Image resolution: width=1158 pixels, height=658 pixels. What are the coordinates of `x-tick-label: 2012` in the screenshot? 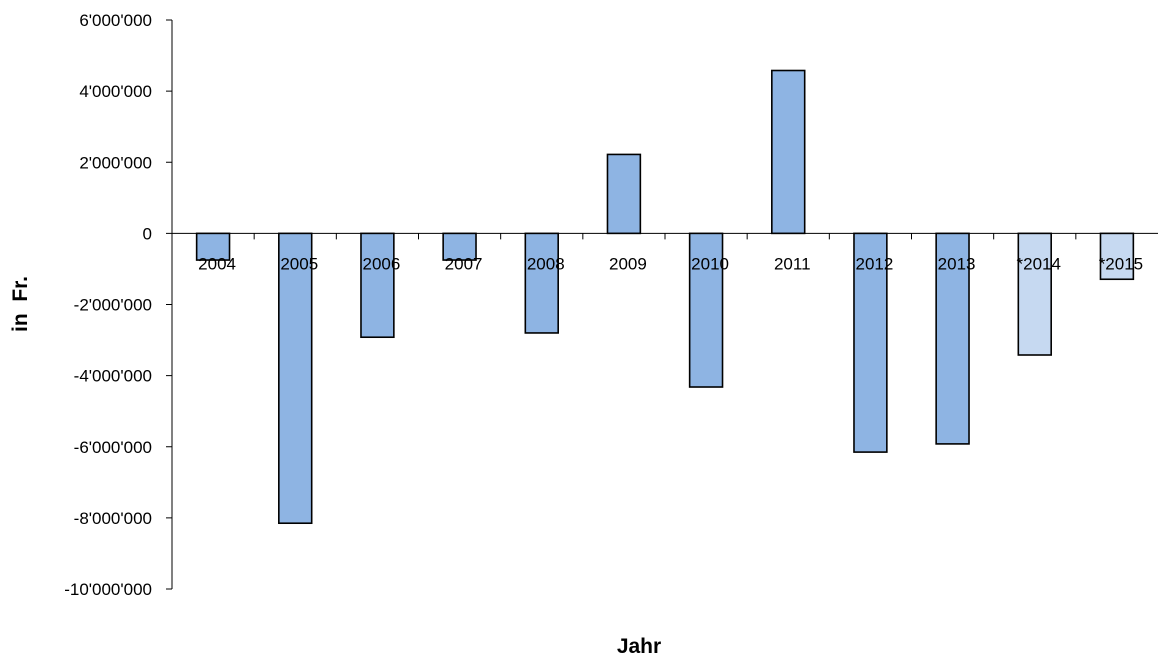 It's located at (875, 263).